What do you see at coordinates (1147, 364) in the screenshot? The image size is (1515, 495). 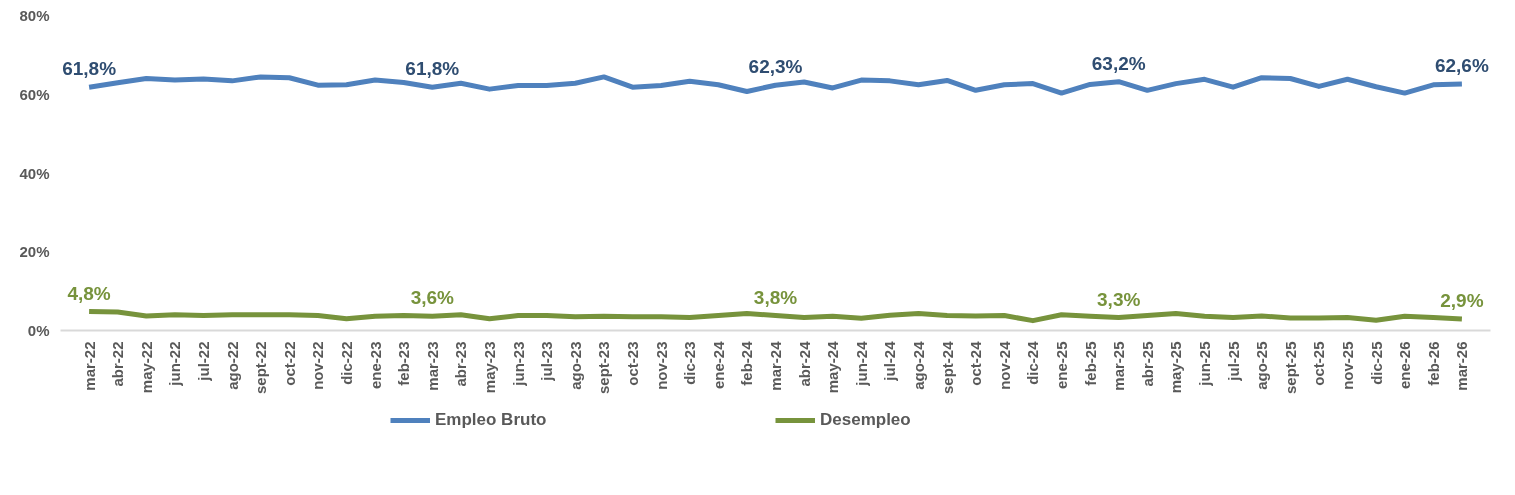 I see `x-tick-label: abr-25` at bounding box center [1147, 364].